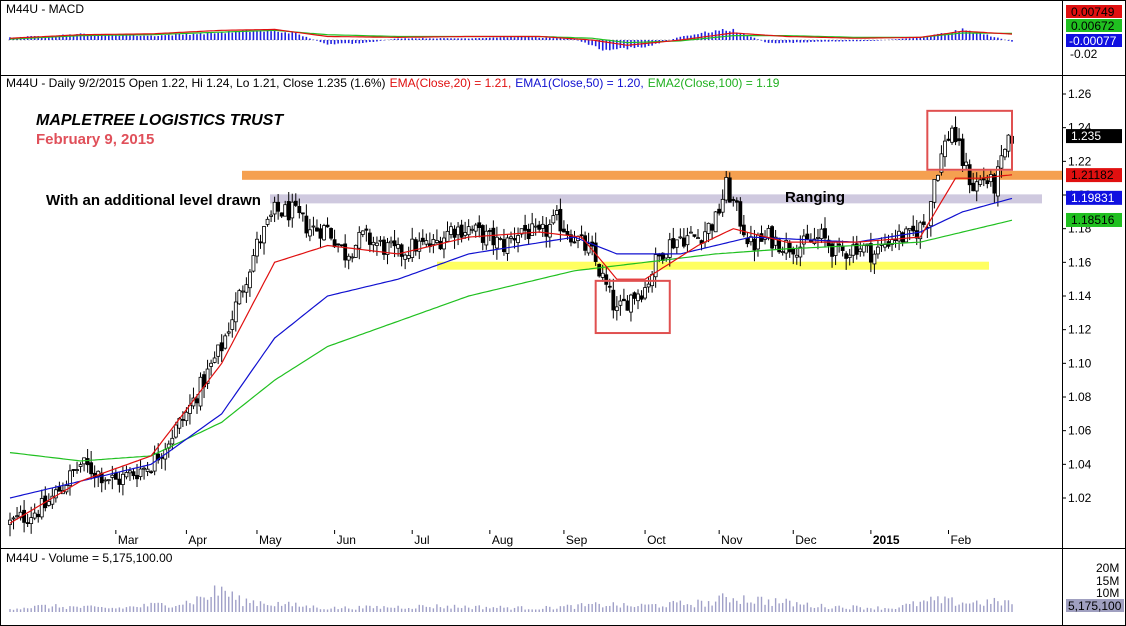 Image resolution: width=1126 pixels, height=626 pixels. Describe the element at coordinates (1080, 94) in the screenshot. I see `price-tick-label: 1.26` at that location.